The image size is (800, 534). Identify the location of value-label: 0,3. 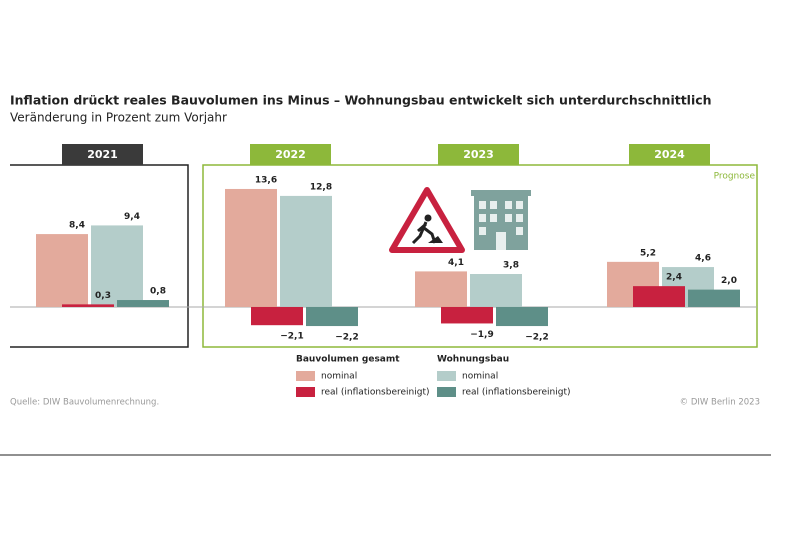
(103, 296).